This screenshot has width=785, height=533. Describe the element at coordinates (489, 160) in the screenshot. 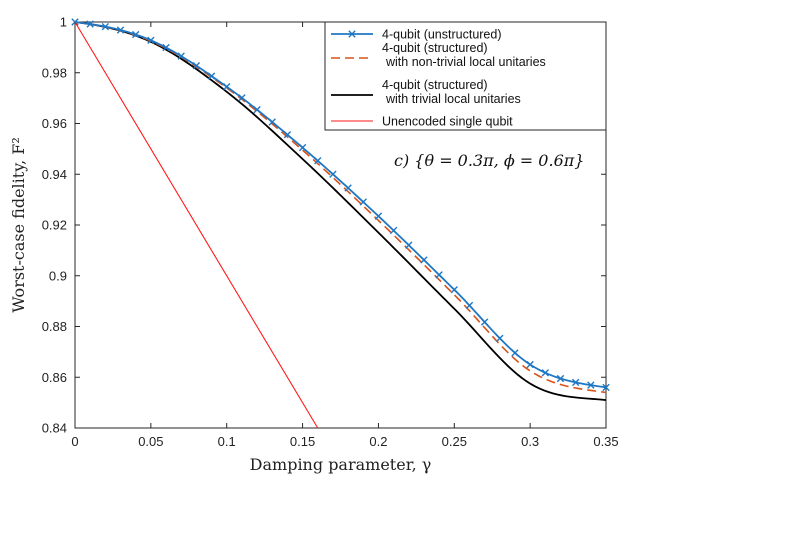

I see `parameter-annotation: c) {θ = 0.3π, ϕ = 0.6π}` at that location.